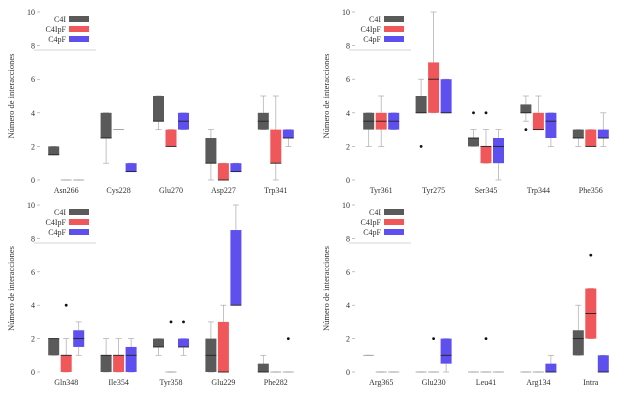 The image size is (630, 402). Describe the element at coordinates (434, 62) in the screenshot. I see `box-C4IpF-Tyr275` at that location.